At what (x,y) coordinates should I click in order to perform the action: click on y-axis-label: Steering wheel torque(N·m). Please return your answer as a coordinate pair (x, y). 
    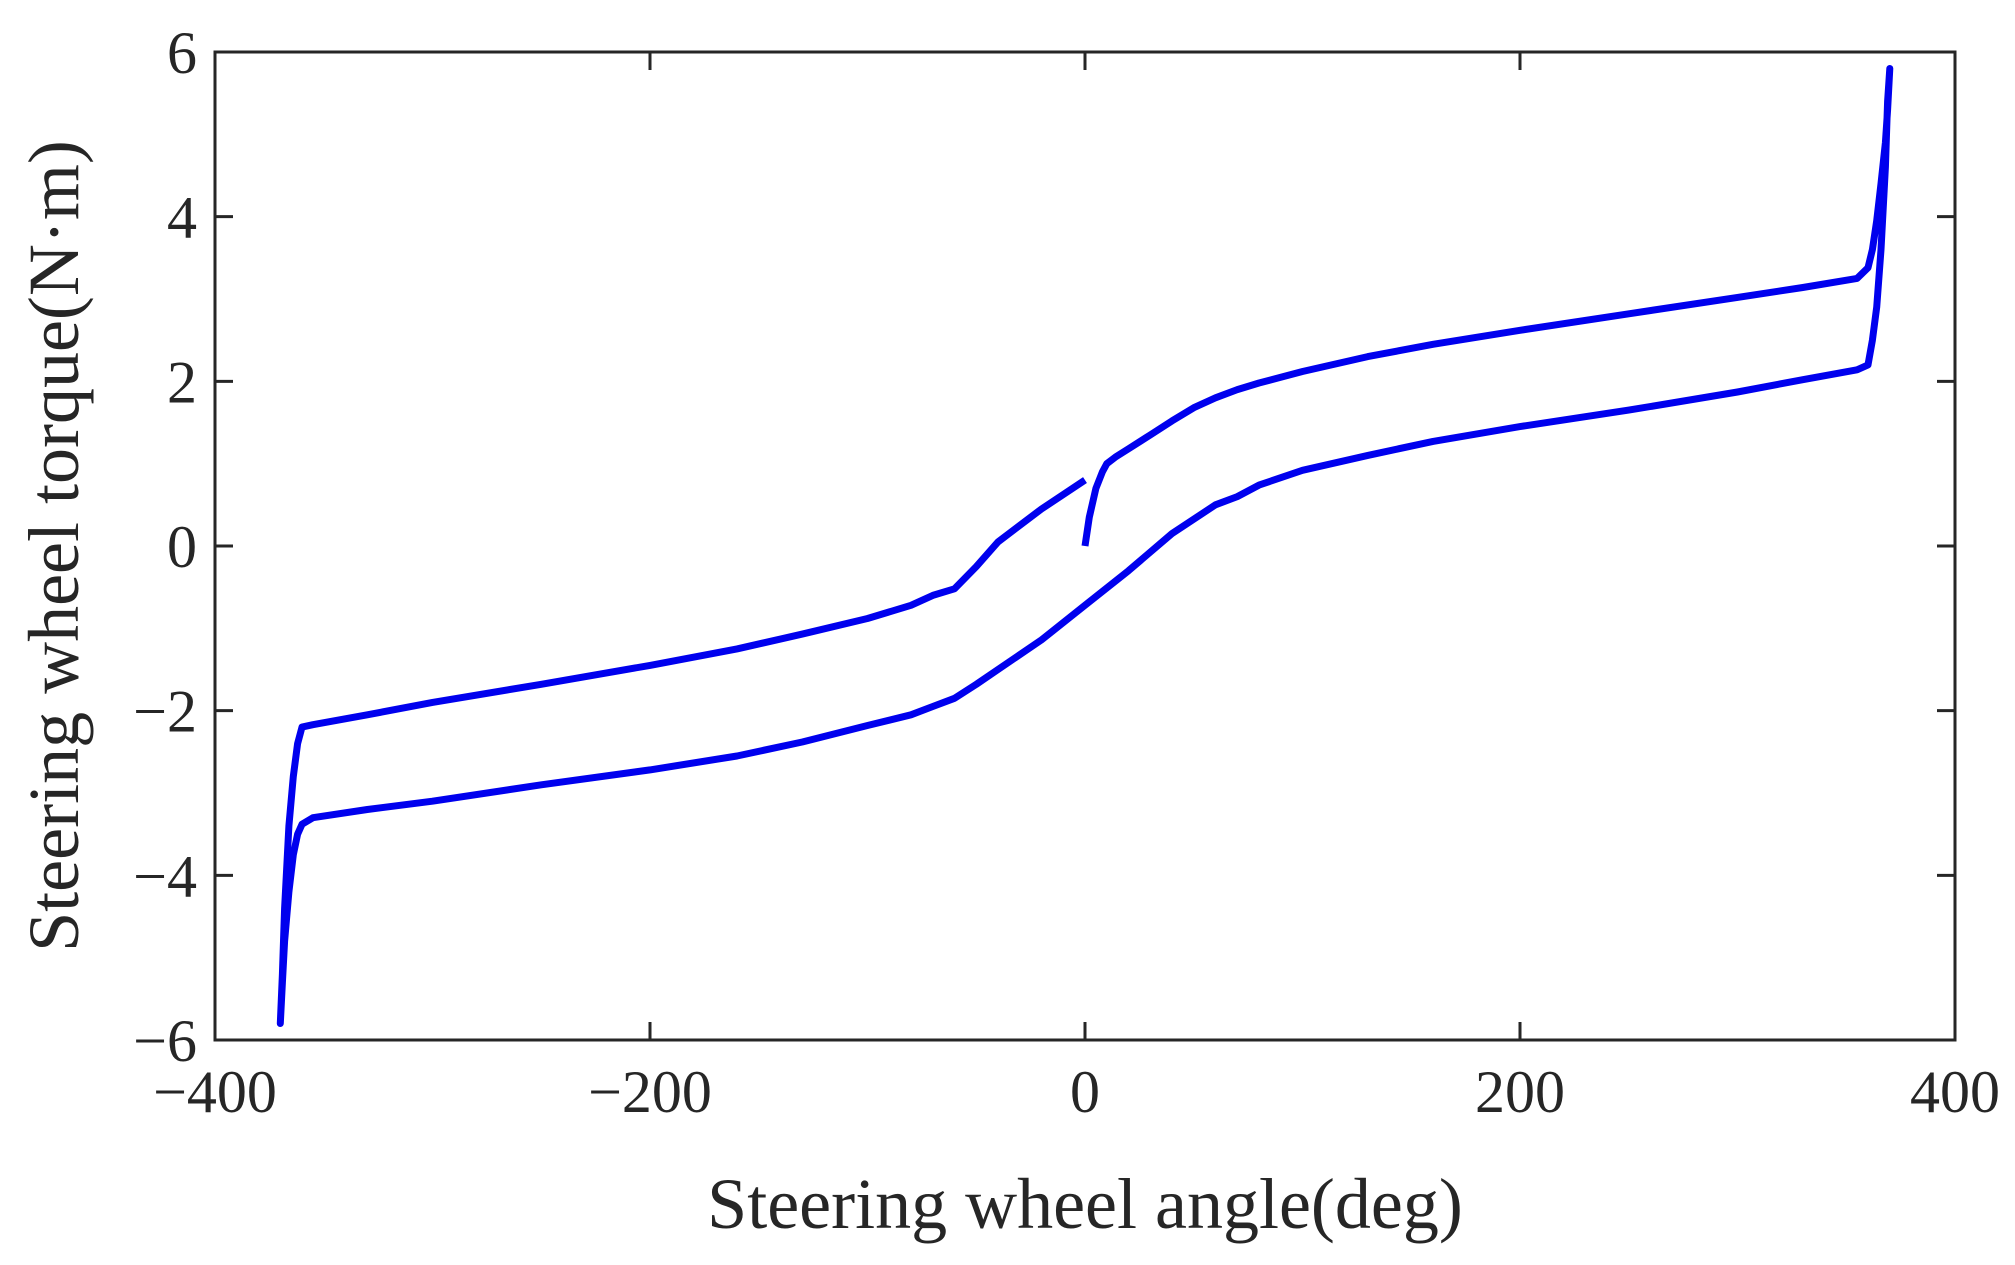
    Looking at the image, I should click on (54, 546).